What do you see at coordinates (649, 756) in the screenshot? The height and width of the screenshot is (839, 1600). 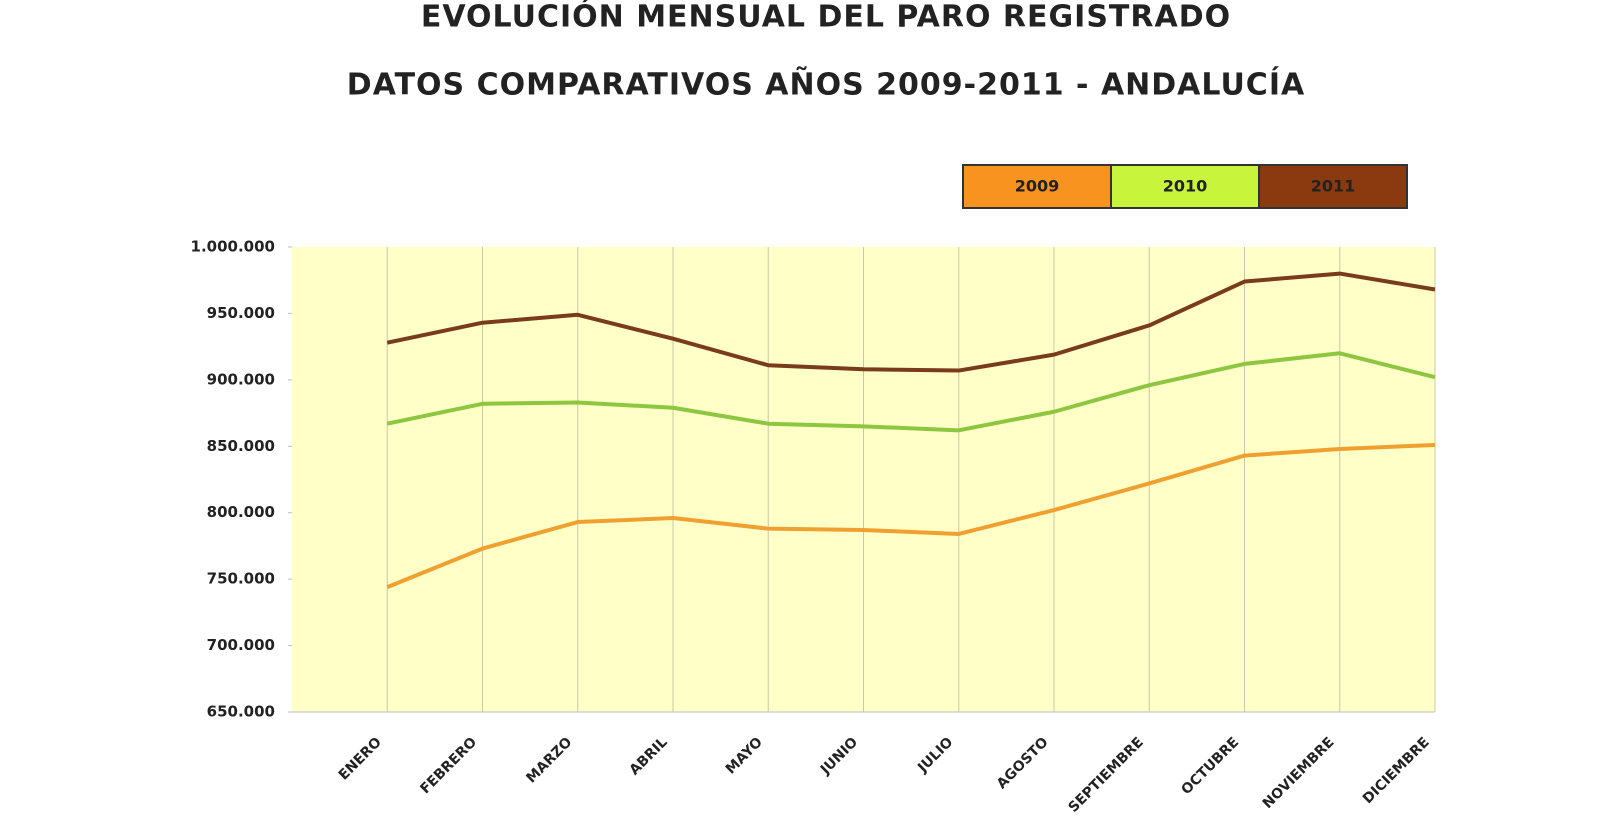 I see `x-tick-label: ABRIL` at bounding box center [649, 756].